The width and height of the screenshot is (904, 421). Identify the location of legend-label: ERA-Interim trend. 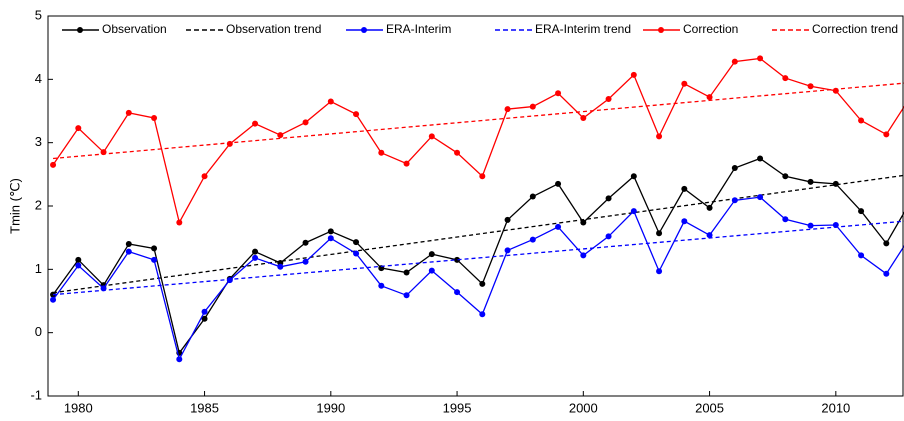
(583, 29).